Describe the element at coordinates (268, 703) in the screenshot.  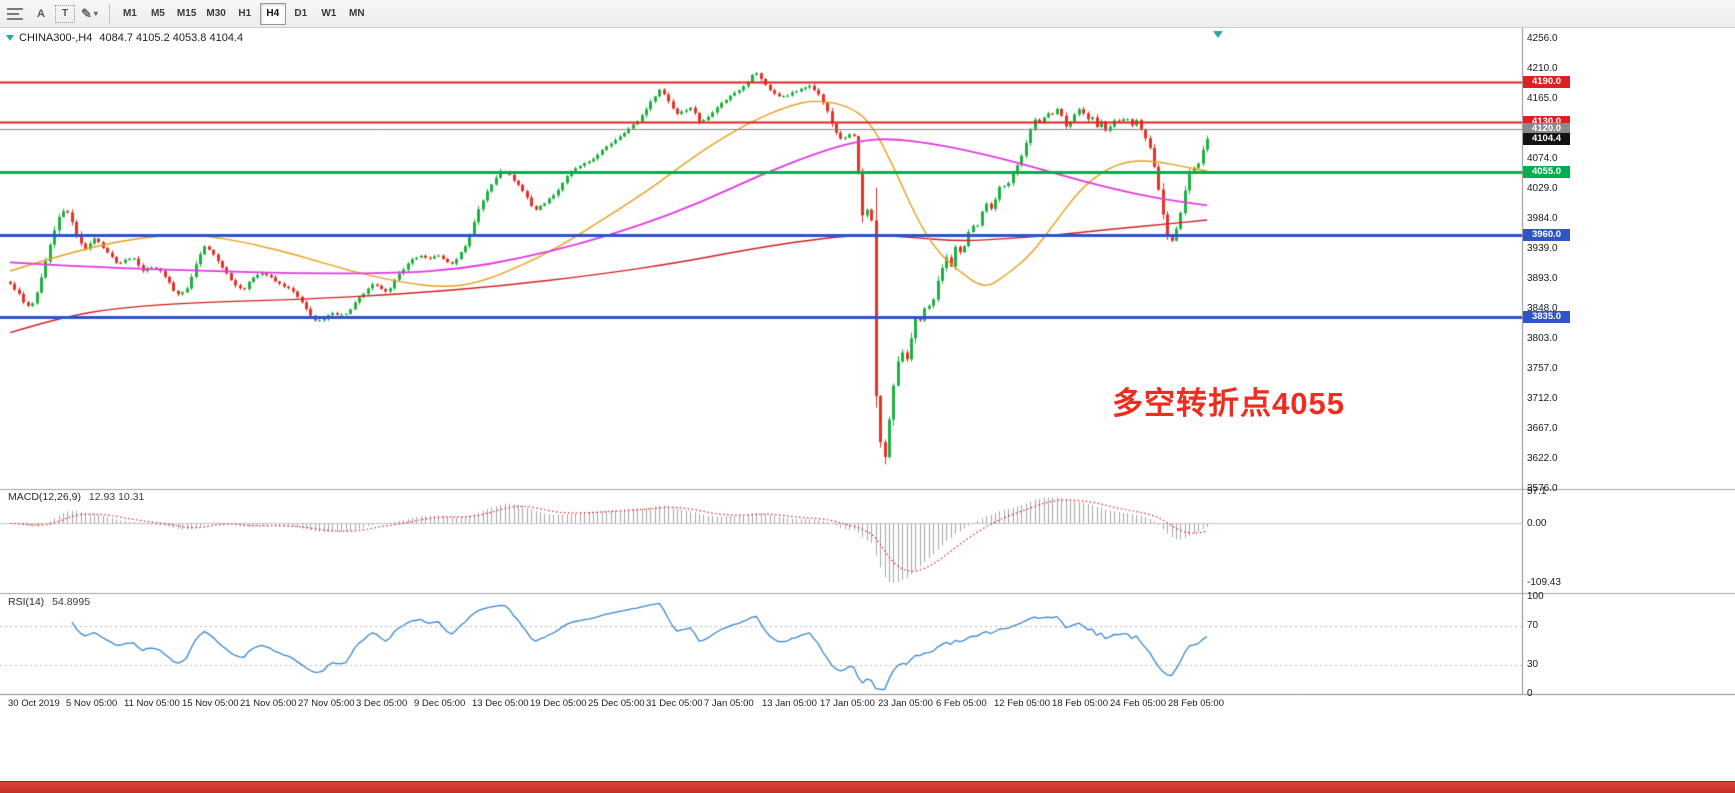
I see `date-axis-label: 21 Nov 05:00` at that location.